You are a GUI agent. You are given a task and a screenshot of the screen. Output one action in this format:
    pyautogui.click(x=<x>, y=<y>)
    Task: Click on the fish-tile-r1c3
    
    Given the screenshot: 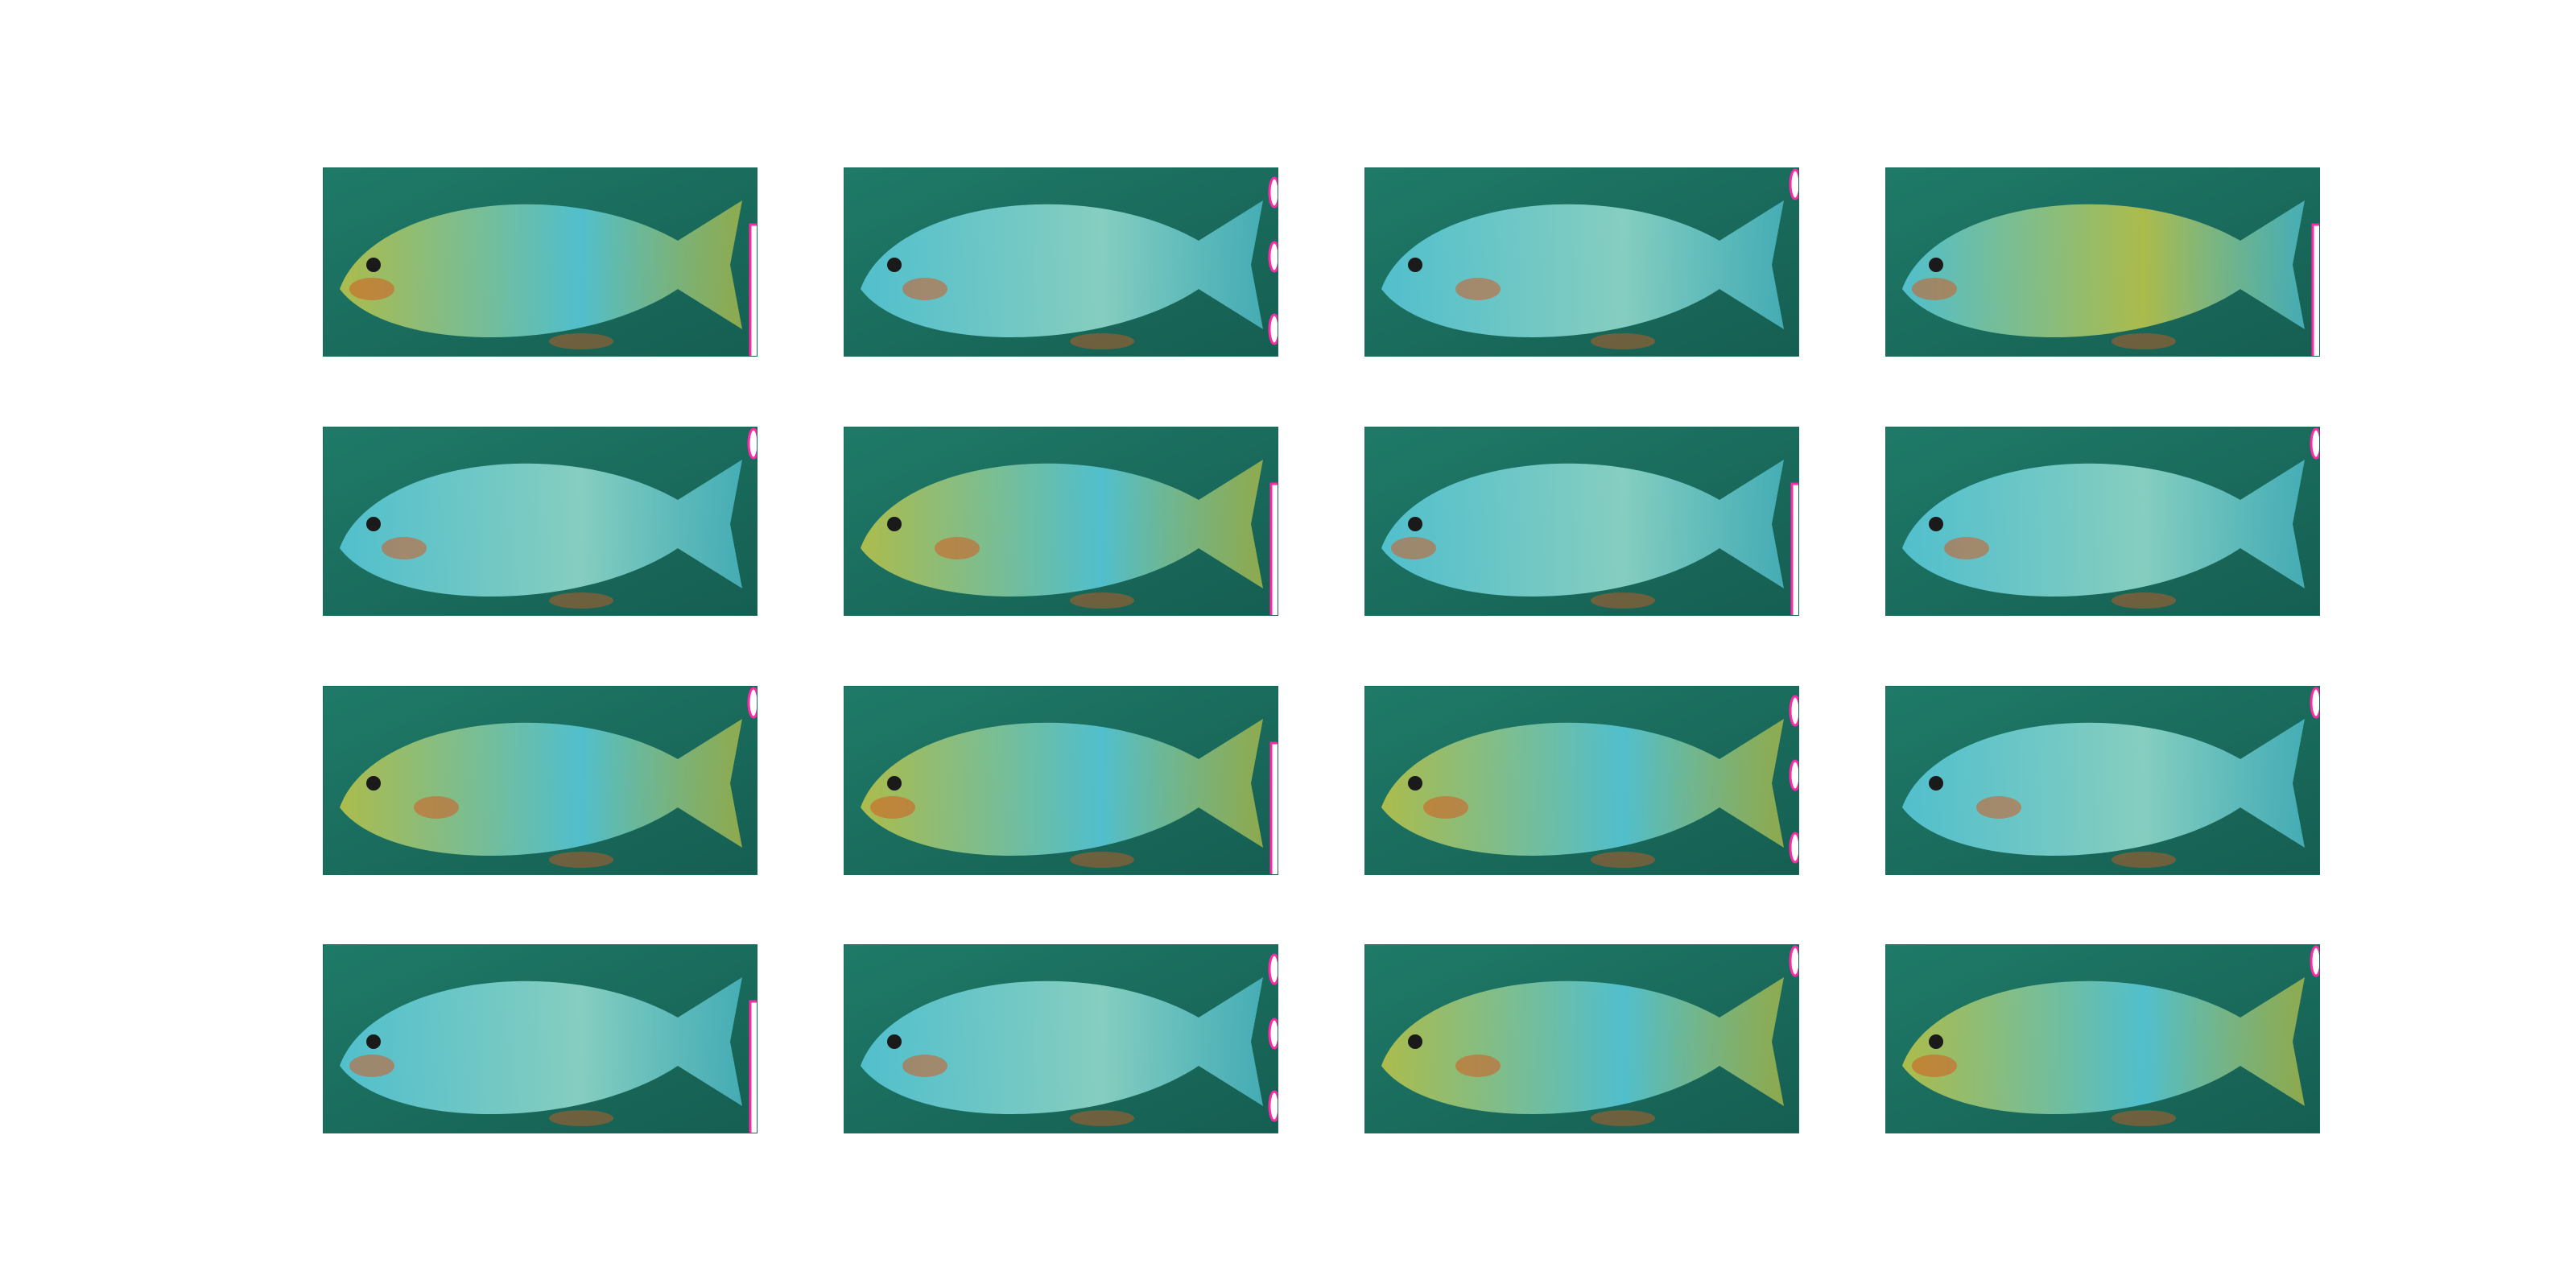 What is the action you would take?
    pyautogui.click(x=1581, y=262)
    